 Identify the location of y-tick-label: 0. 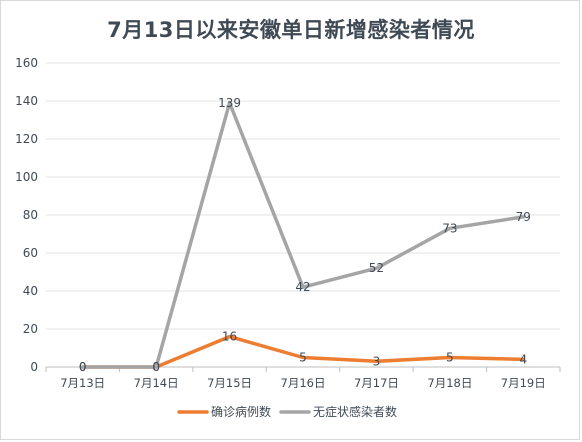
(34, 367).